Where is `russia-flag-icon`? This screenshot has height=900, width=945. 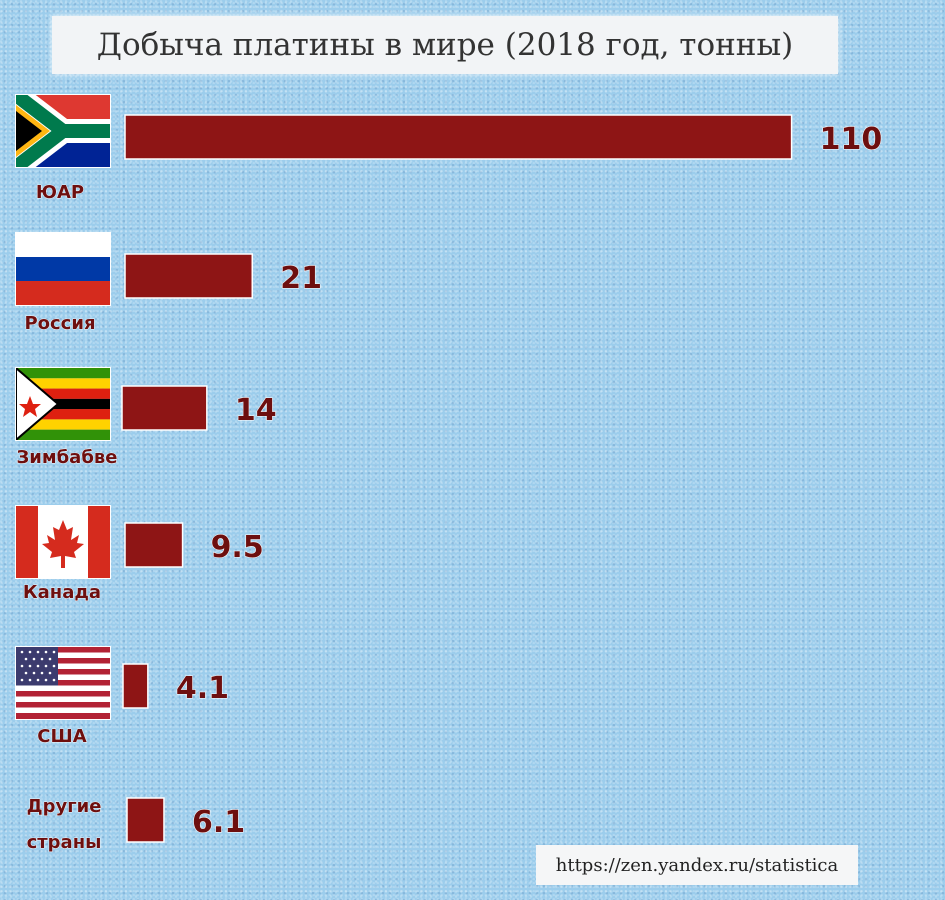
russia-flag-icon is located at coordinates (63, 269).